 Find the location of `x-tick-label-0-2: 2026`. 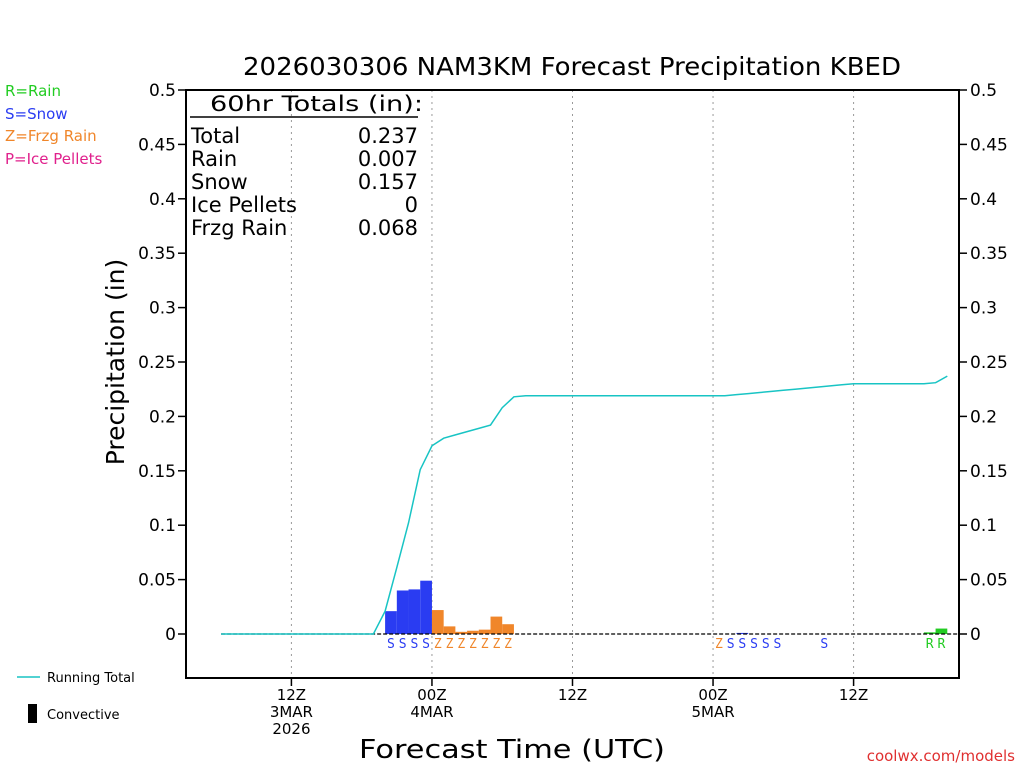

x-tick-label-0-2: 2026 is located at coordinates (291, 729).